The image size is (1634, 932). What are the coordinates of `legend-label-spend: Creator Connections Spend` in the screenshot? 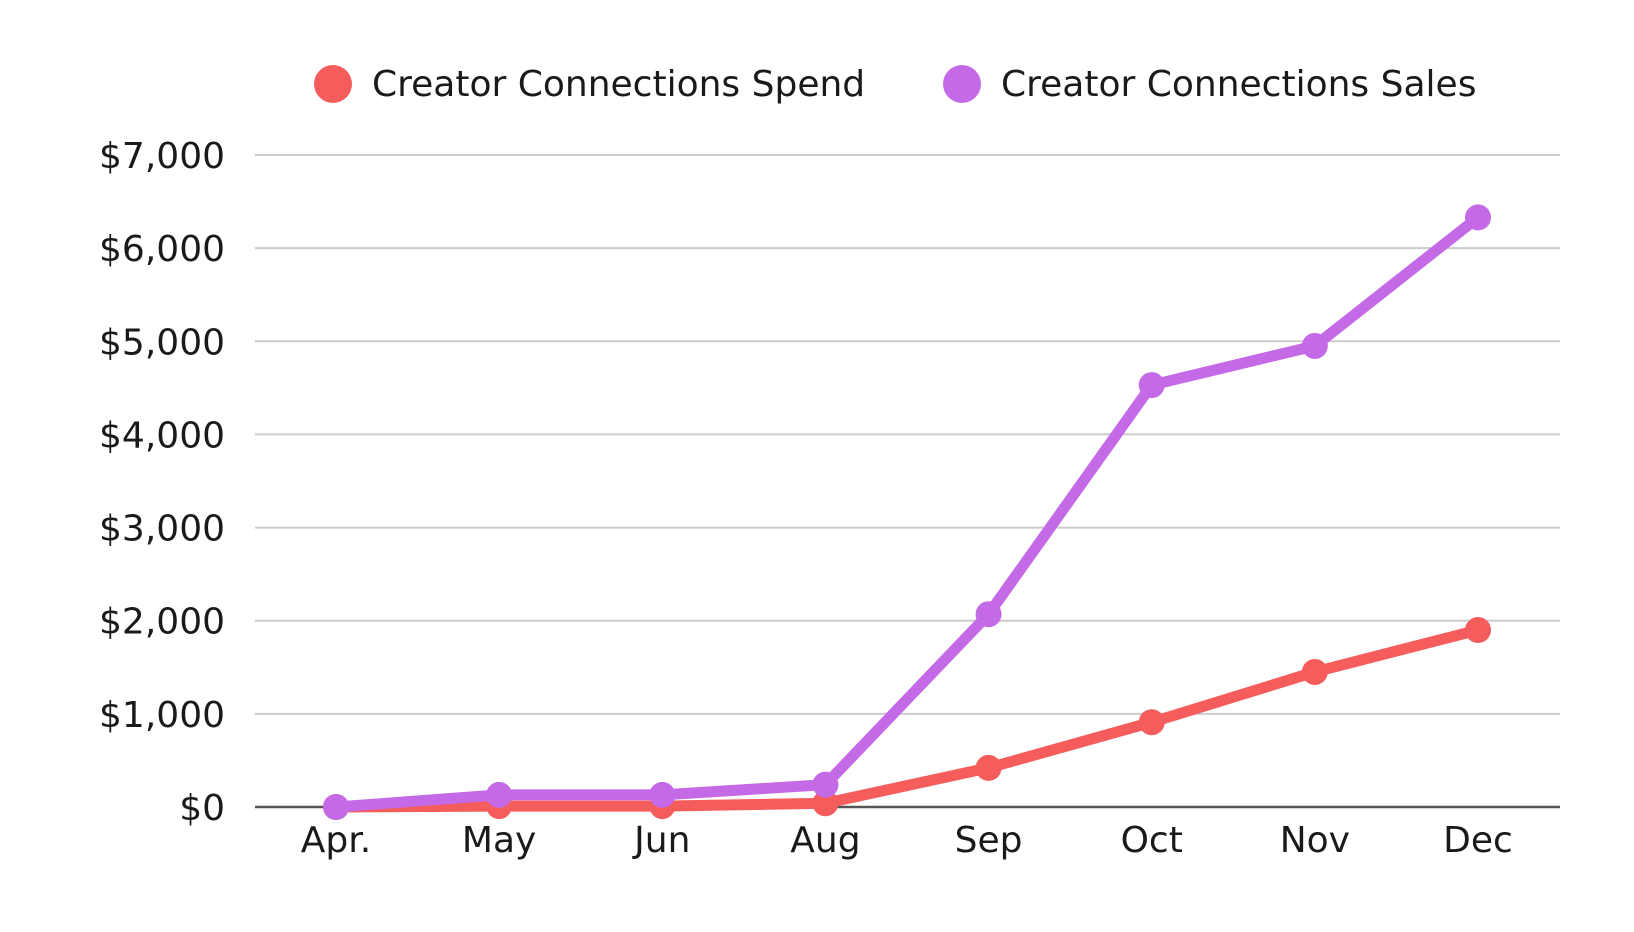 It's located at (618, 84).